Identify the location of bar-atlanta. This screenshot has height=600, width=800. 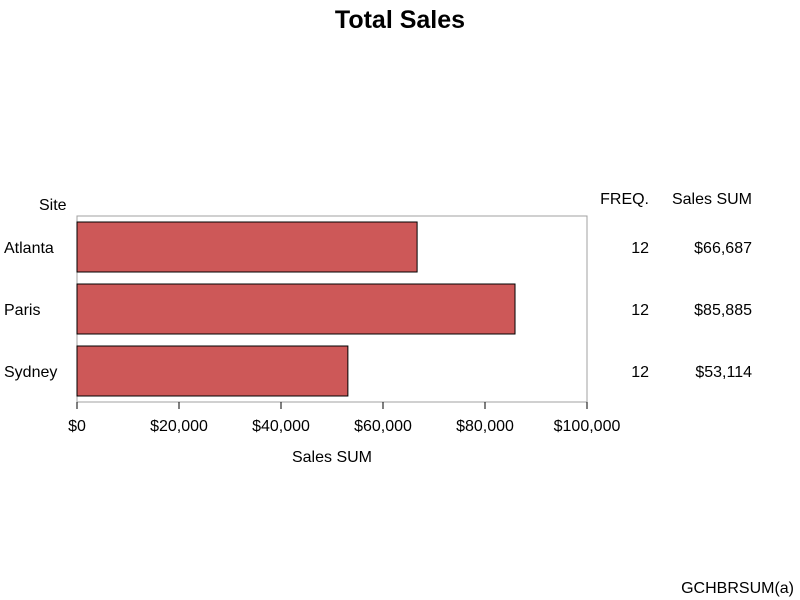
(247, 247).